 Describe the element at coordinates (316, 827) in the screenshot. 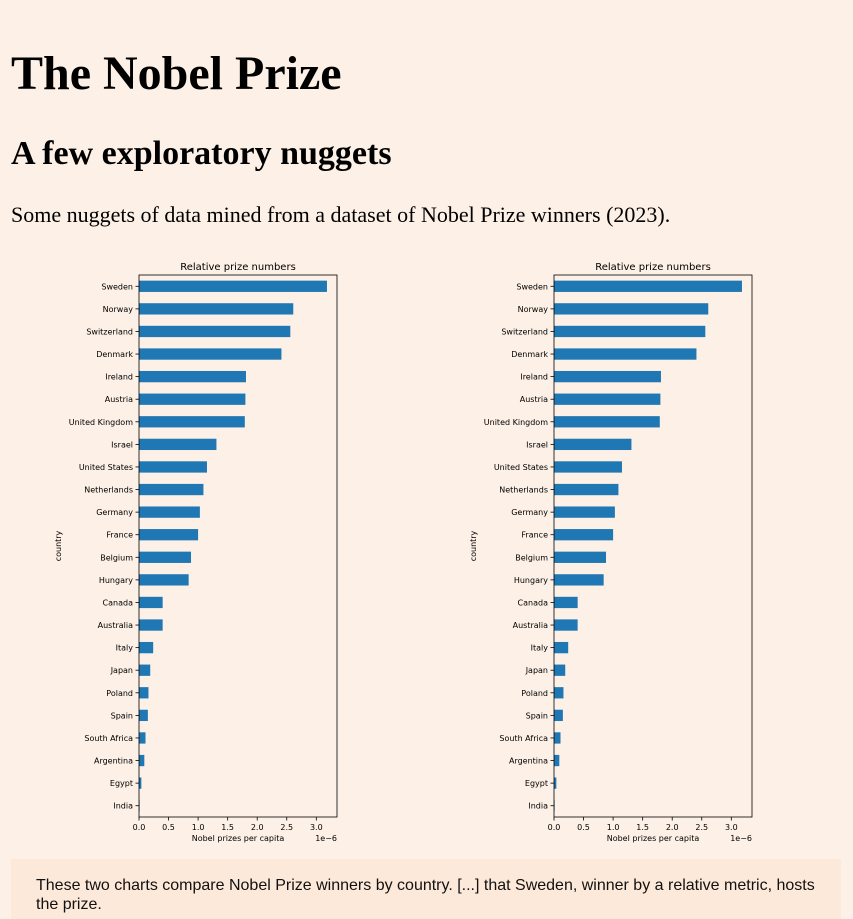

I see `x-tick-label: 3.0` at that location.